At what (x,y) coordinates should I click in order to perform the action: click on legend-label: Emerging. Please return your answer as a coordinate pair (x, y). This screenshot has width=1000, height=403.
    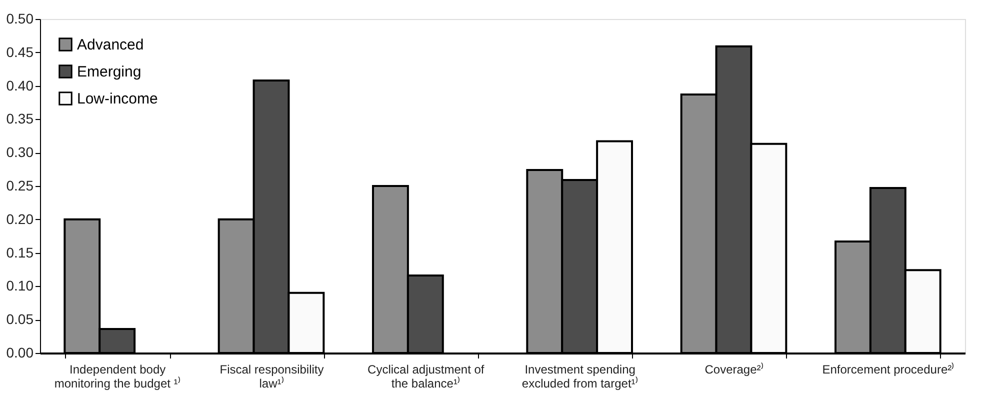
    Looking at the image, I should click on (109, 72).